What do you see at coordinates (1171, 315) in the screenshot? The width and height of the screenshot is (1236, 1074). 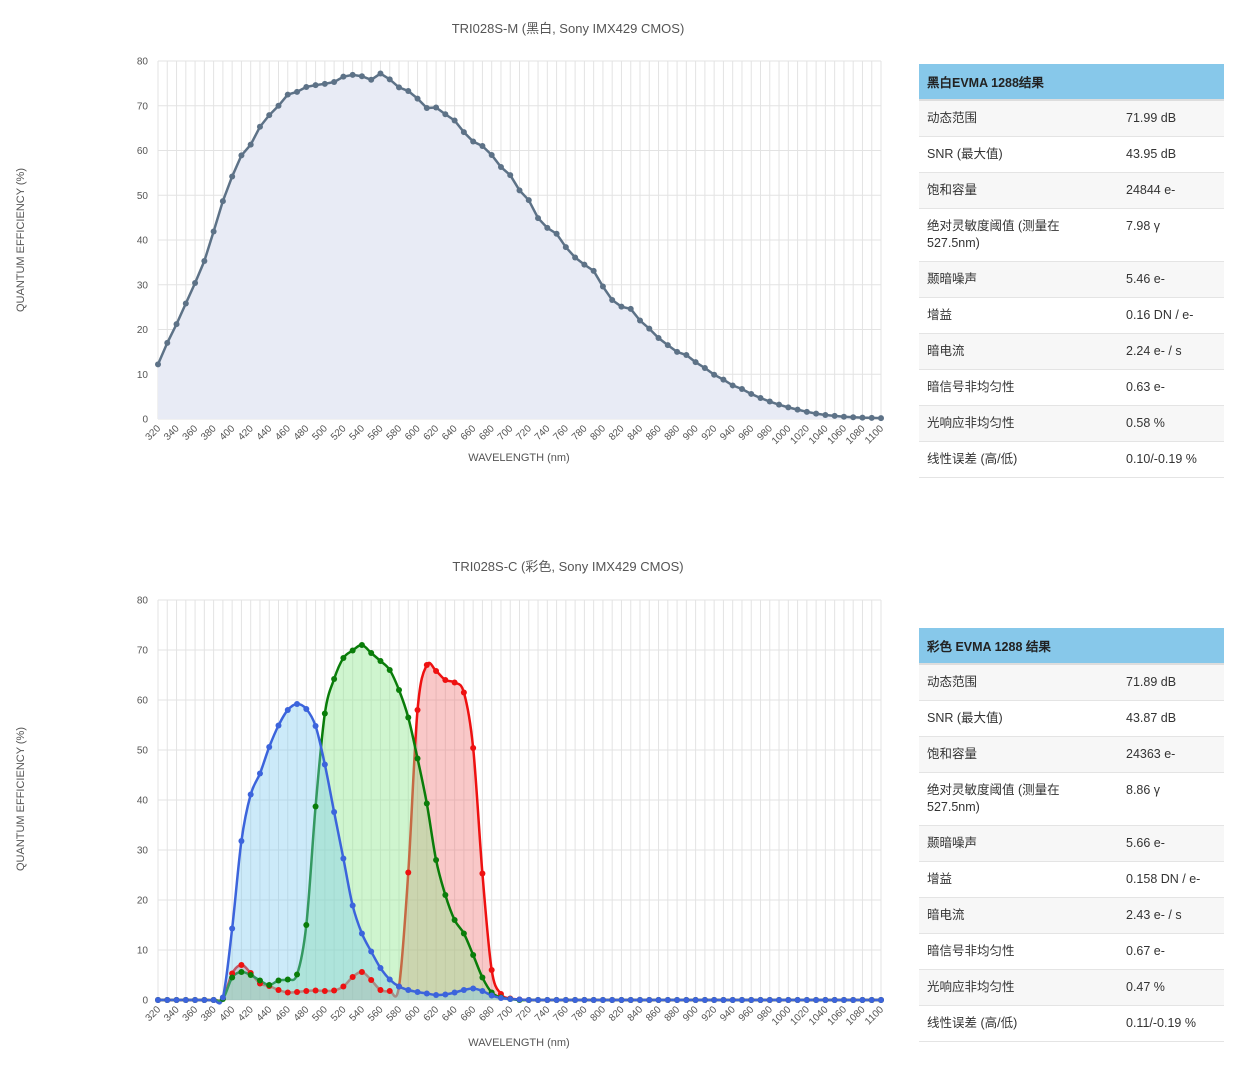 I see `row-value: 0.16 DN / e-` at bounding box center [1171, 315].